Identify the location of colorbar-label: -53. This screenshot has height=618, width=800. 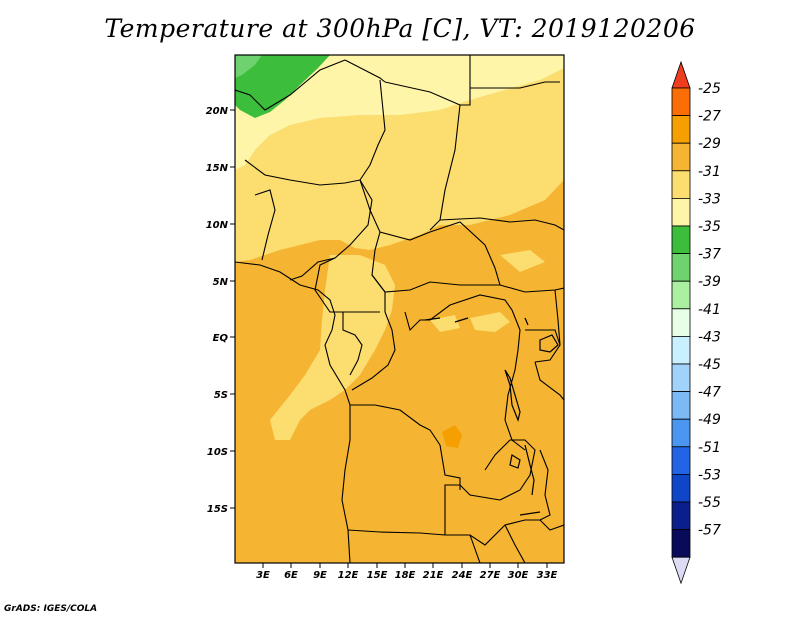
(709, 475).